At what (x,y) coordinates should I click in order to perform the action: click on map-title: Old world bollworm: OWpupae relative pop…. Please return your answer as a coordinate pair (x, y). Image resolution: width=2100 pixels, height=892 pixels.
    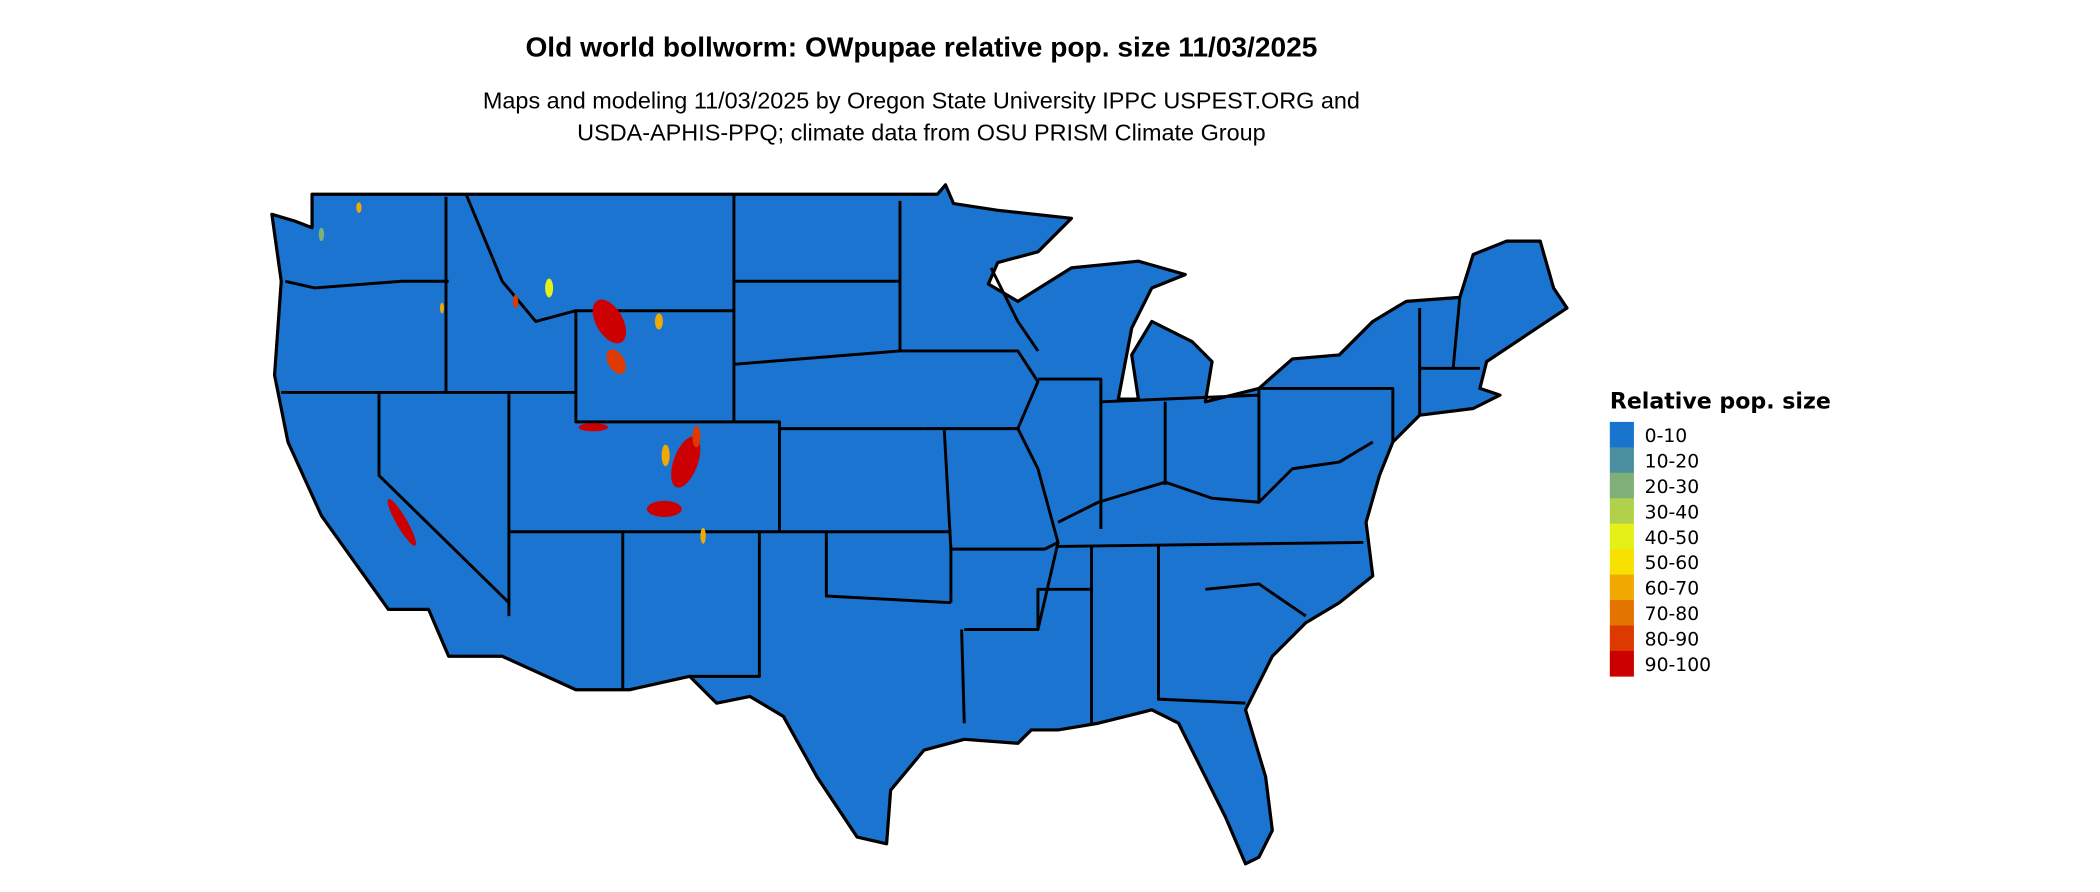
    Looking at the image, I should click on (921, 46).